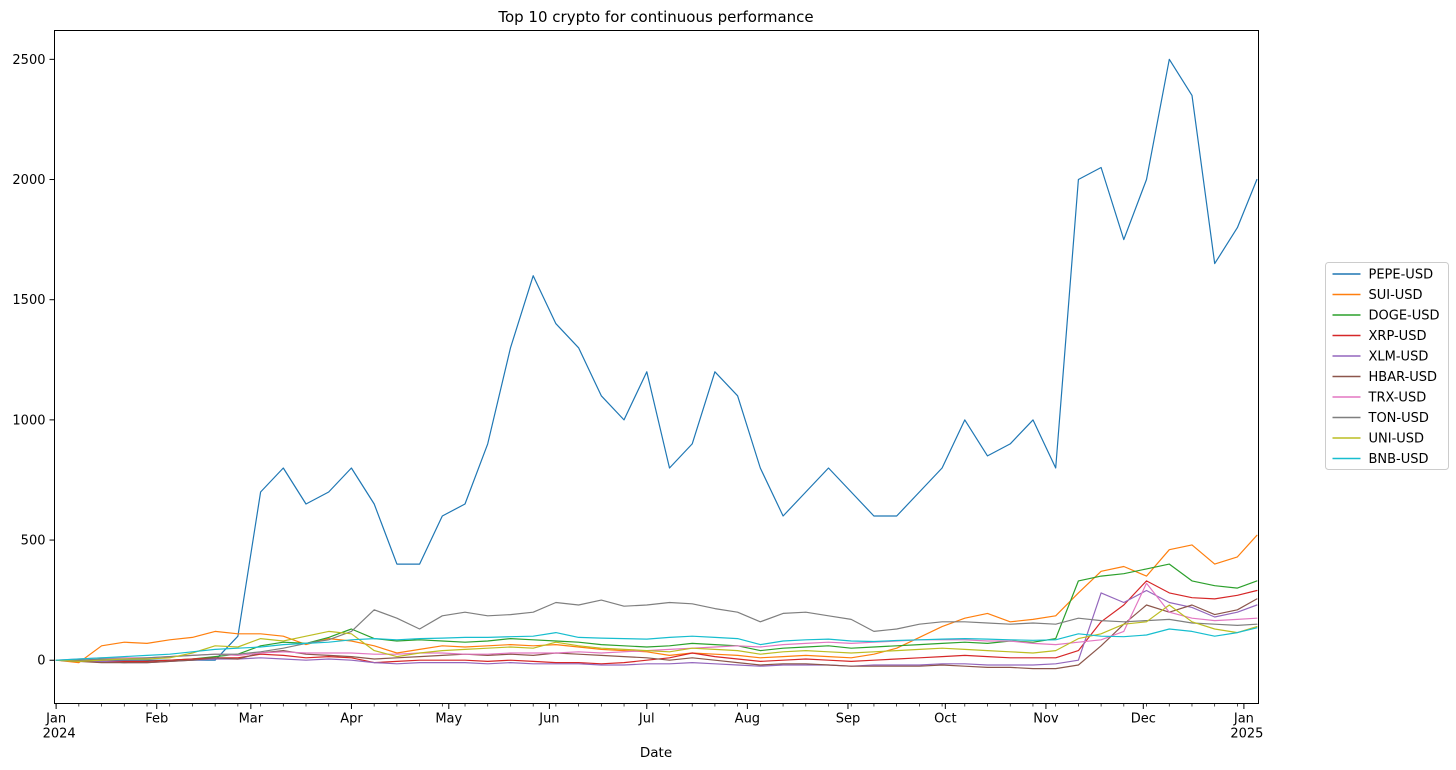 The width and height of the screenshot is (1456, 770). Describe the element at coordinates (1399, 357) in the screenshot. I see `legend-entry-label: XLM-USD` at that location.